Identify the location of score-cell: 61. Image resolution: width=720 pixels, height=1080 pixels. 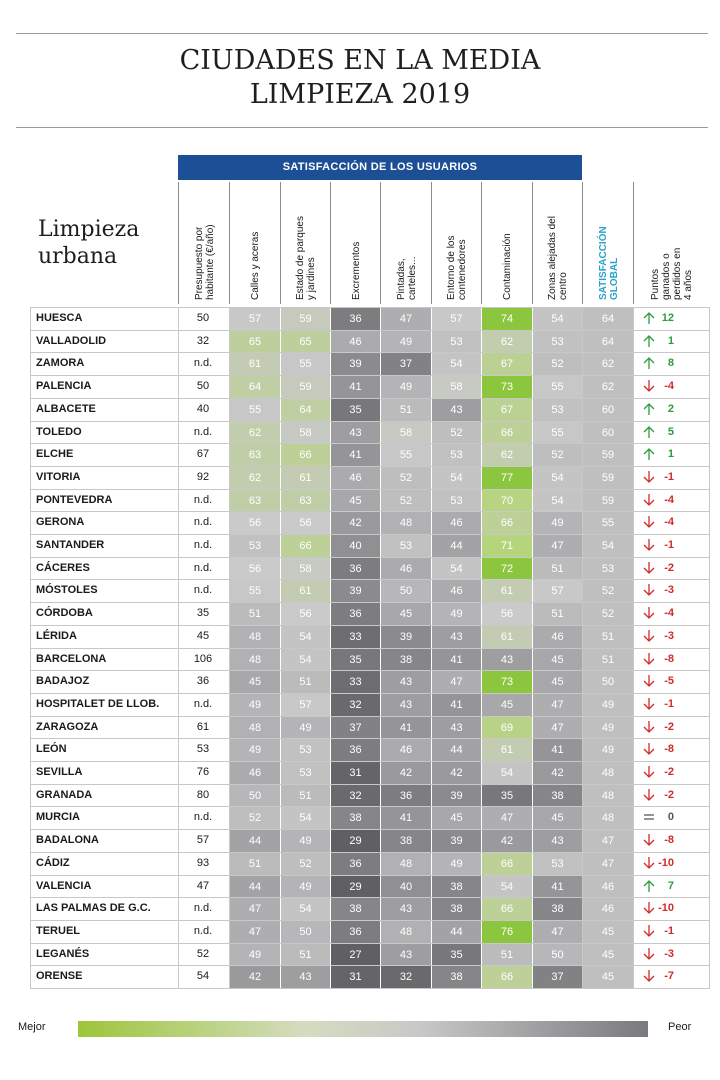
(507, 591).